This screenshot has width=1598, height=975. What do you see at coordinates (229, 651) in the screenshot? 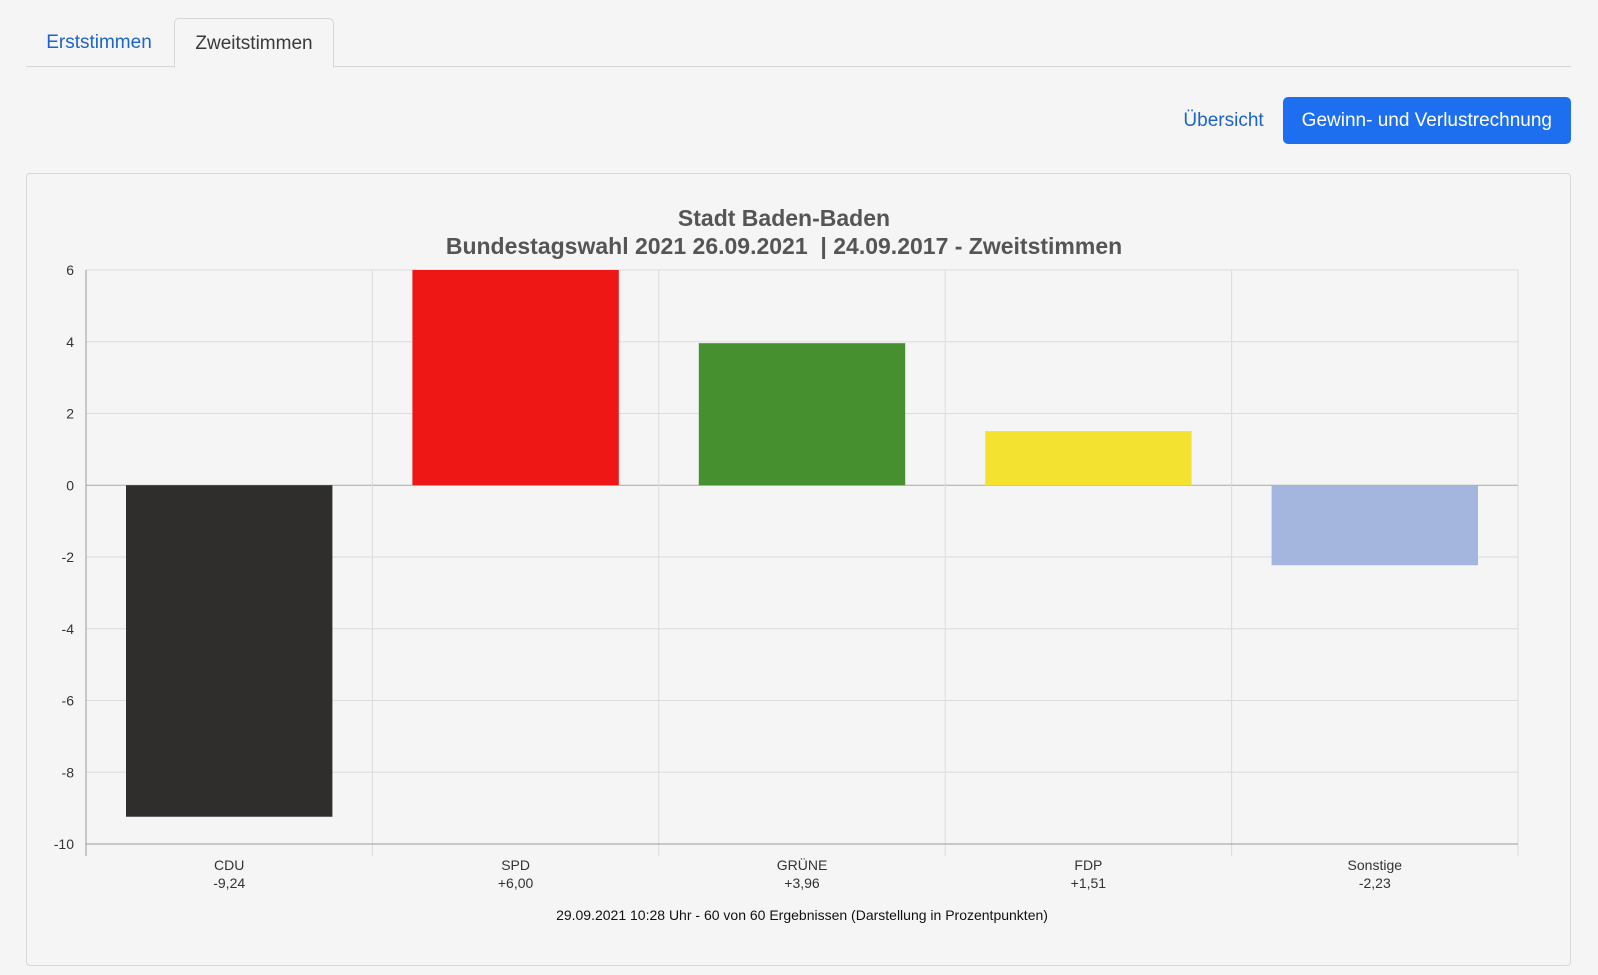
I see `bar-cdu` at bounding box center [229, 651].